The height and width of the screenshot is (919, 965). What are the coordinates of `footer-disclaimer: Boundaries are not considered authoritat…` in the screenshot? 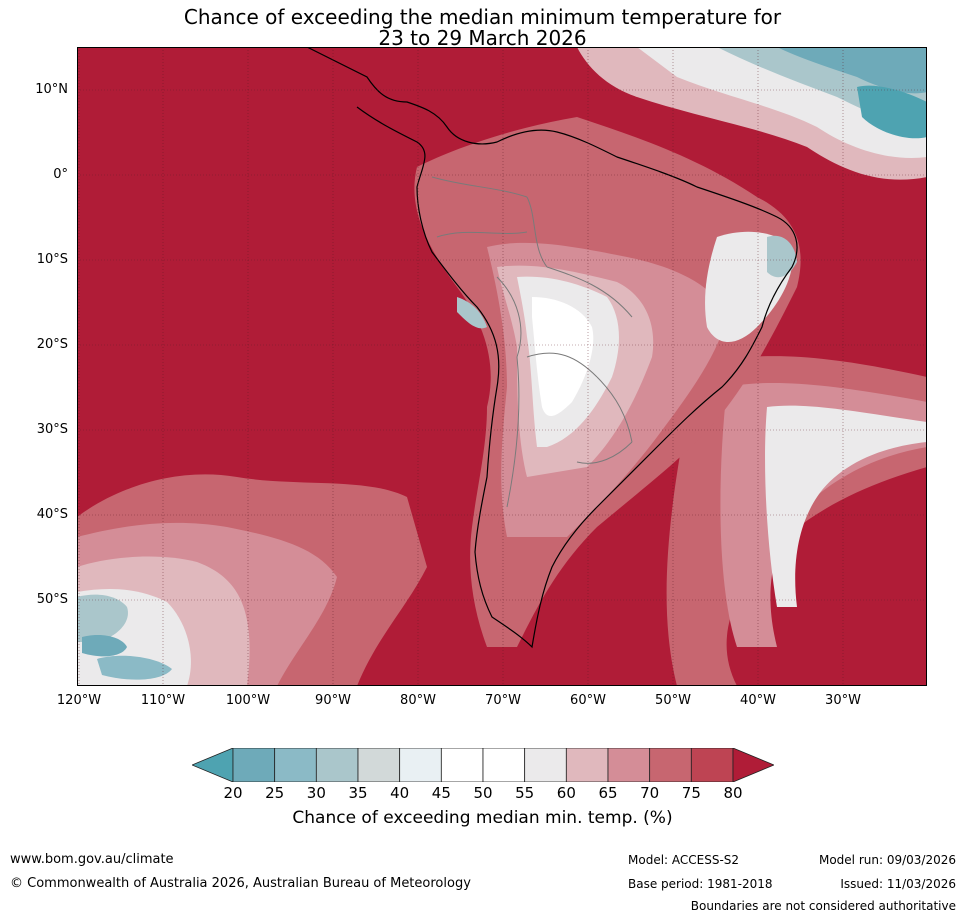 It's located at (823, 906).